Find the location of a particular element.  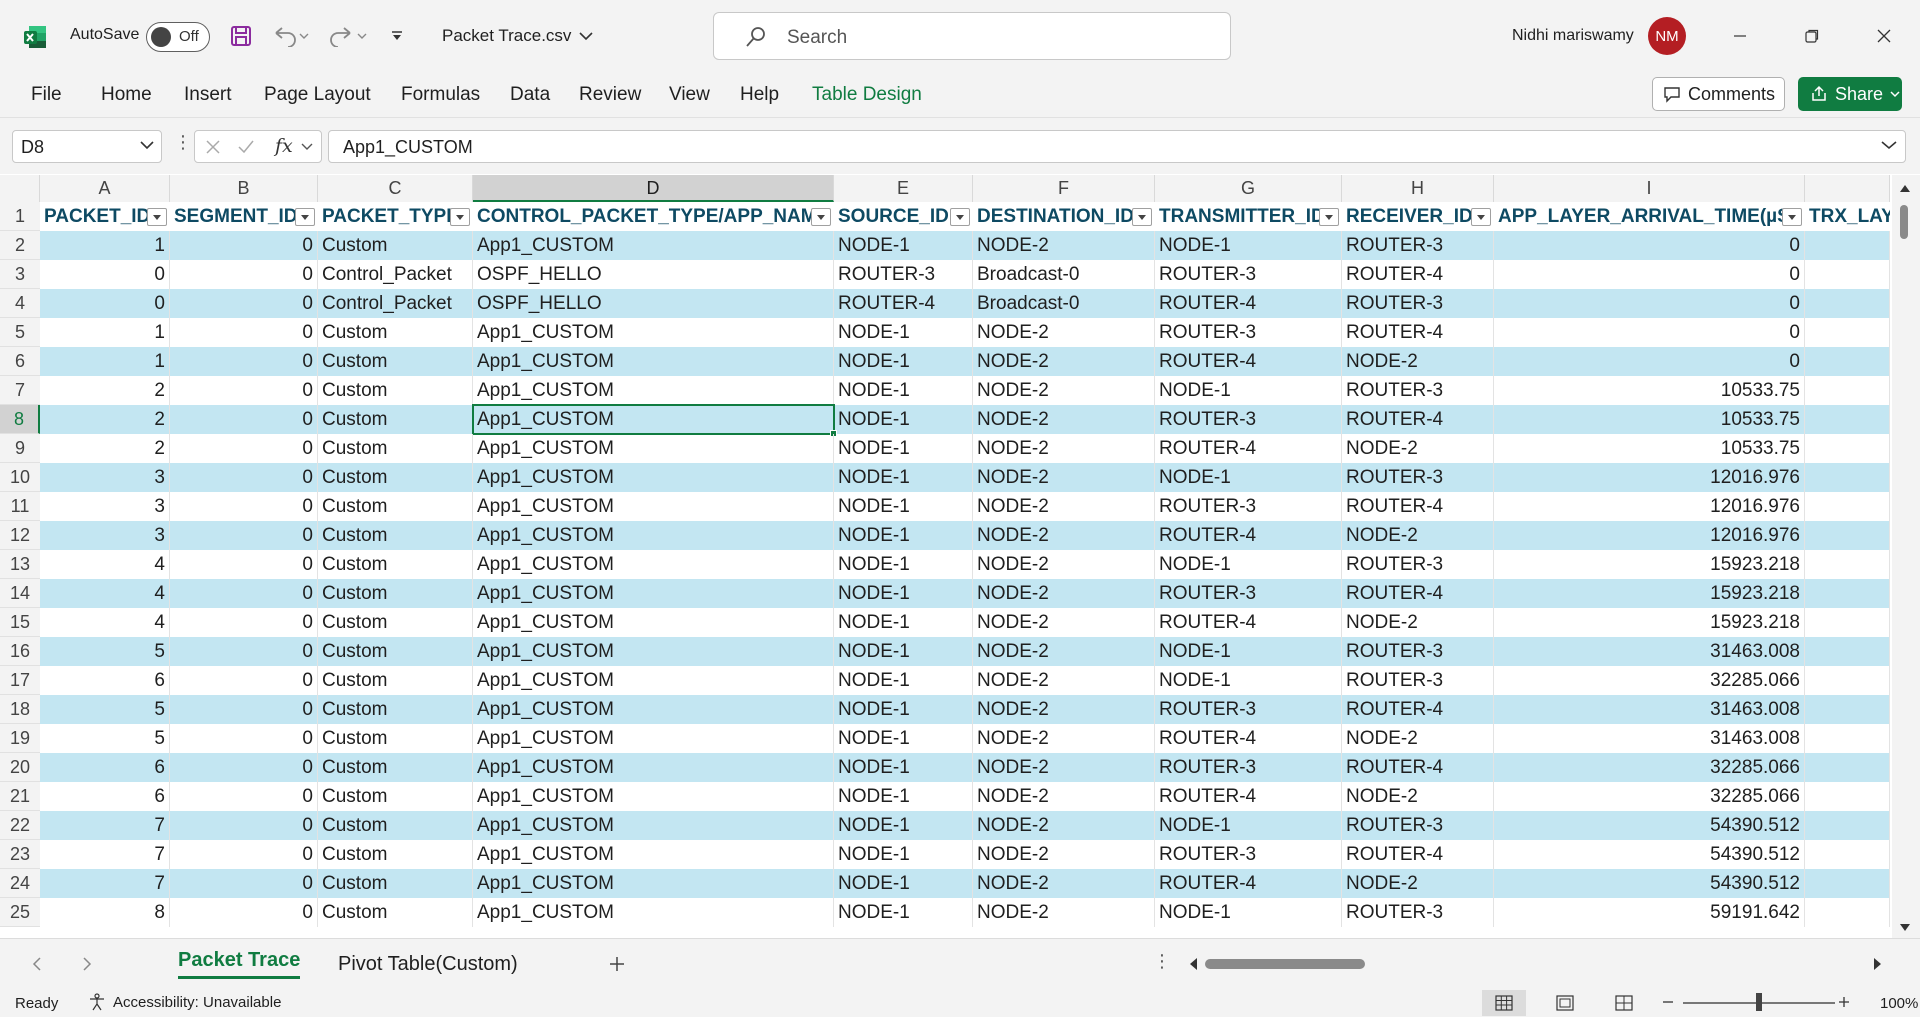

table-cell: 12016.976 is located at coordinates (1649, 506).